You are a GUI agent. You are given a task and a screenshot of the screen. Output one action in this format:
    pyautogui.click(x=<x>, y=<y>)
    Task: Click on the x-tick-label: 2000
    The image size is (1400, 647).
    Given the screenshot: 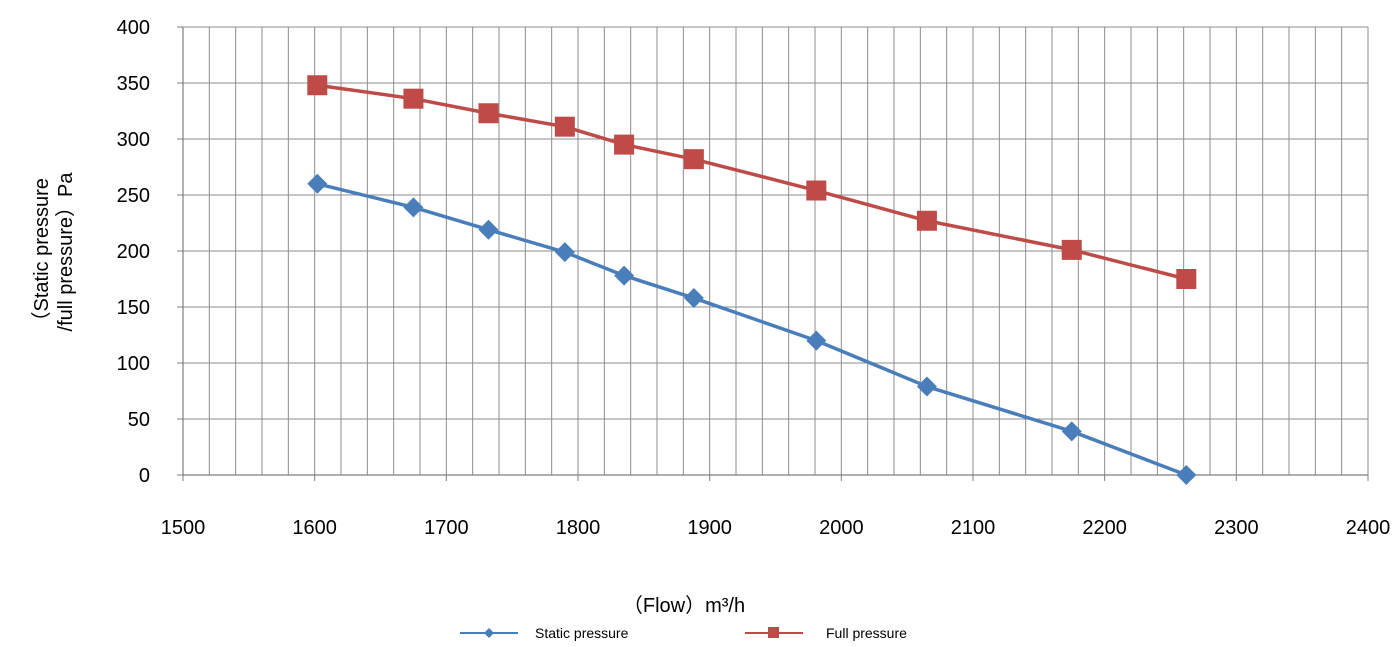 What is the action you would take?
    pyautogui.click(x=841, y=528)
    